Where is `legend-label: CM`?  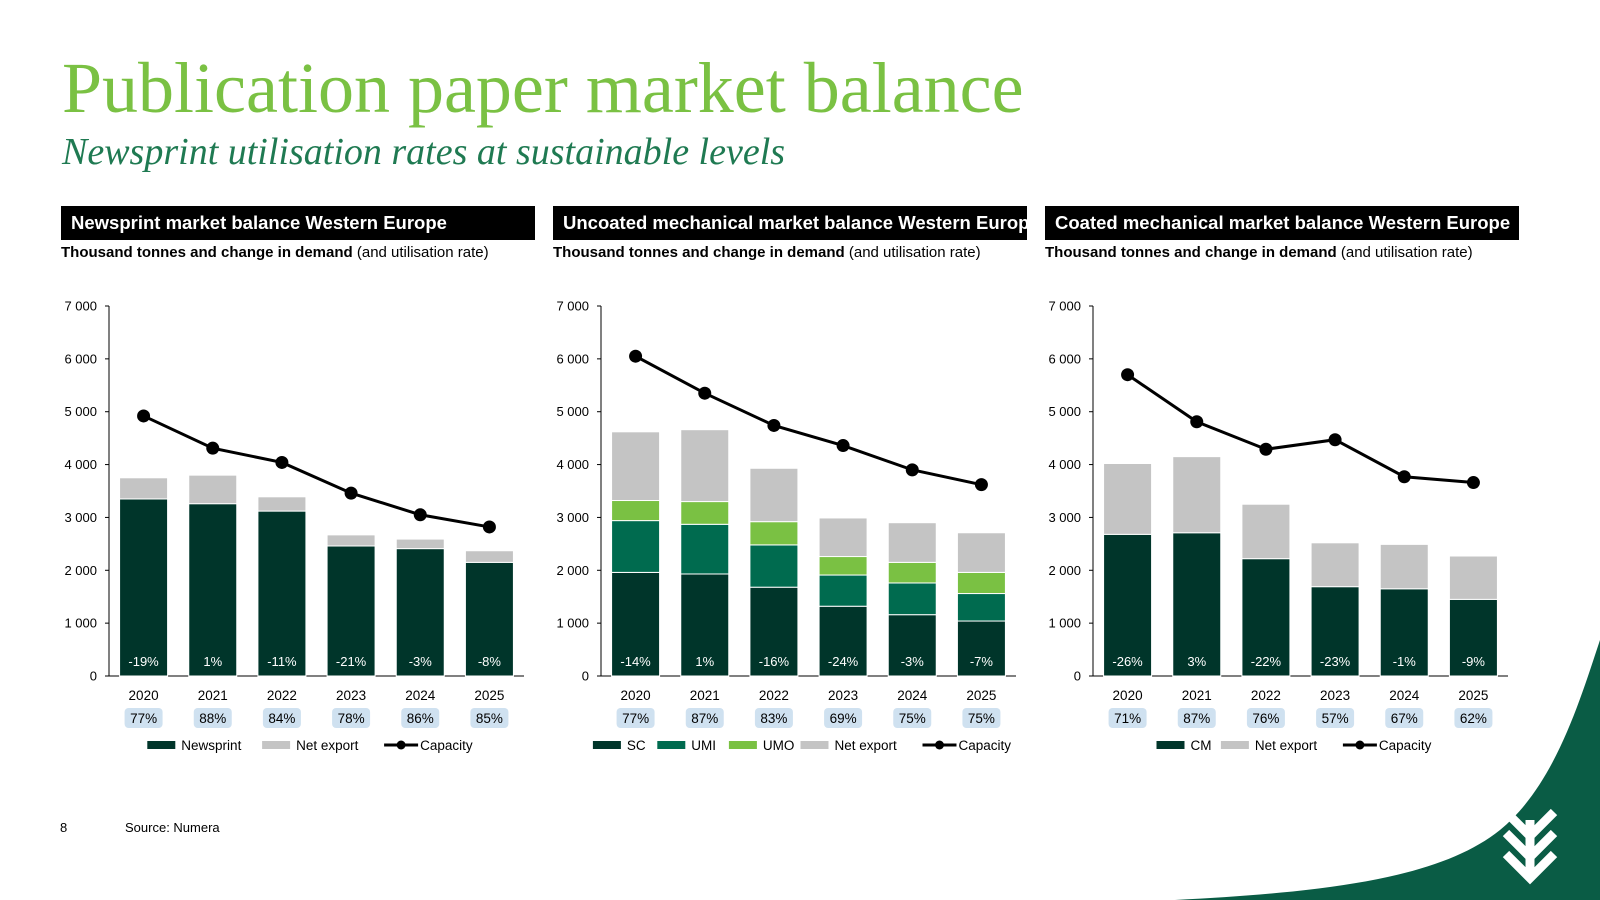 legend-label: CM is located at coordinates (1201, 745).